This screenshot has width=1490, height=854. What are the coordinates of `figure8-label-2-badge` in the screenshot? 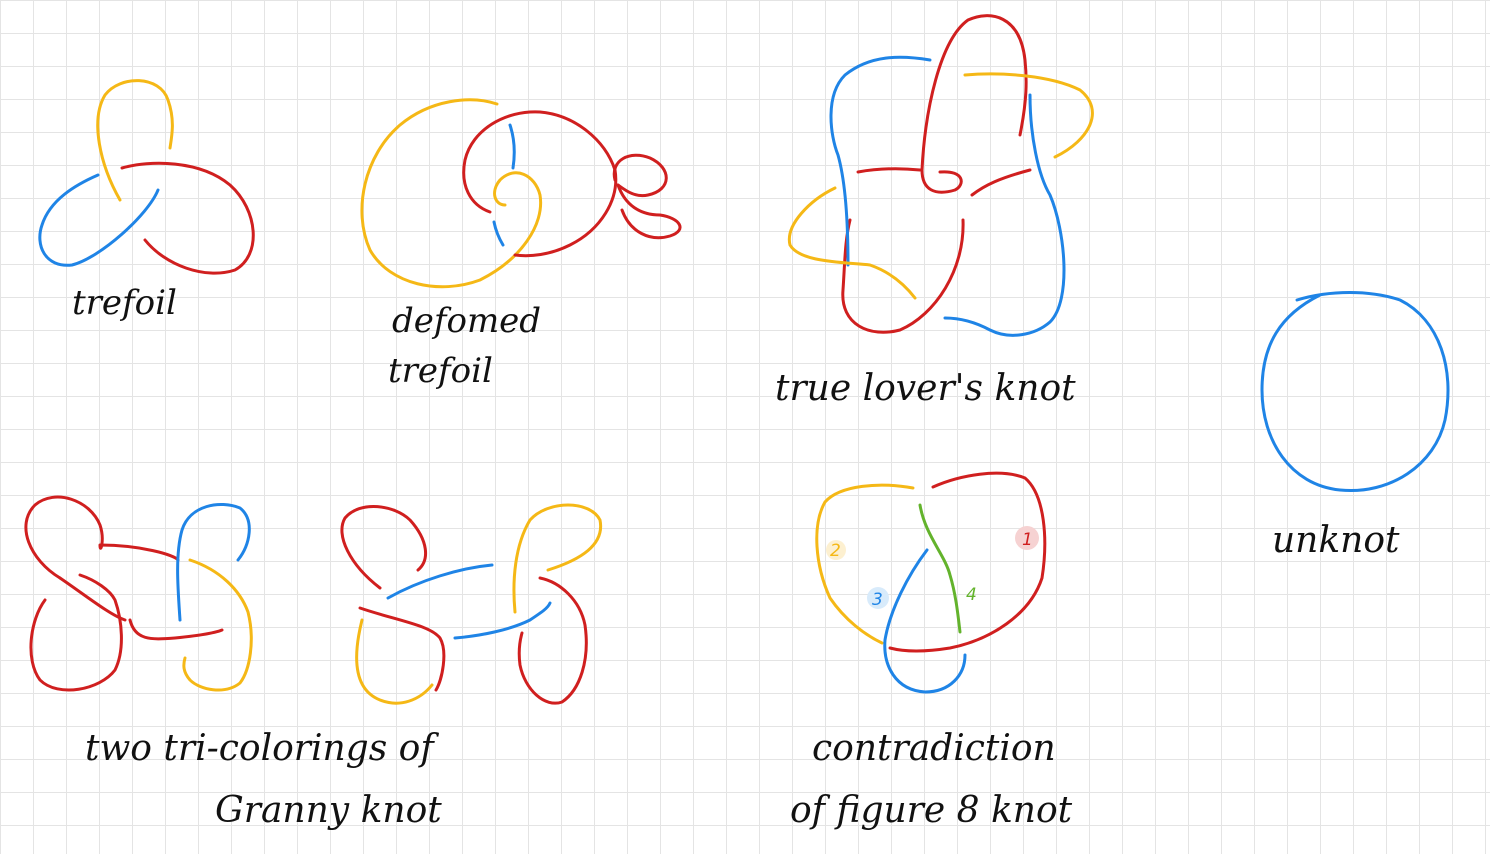 It's located at (836, 550).